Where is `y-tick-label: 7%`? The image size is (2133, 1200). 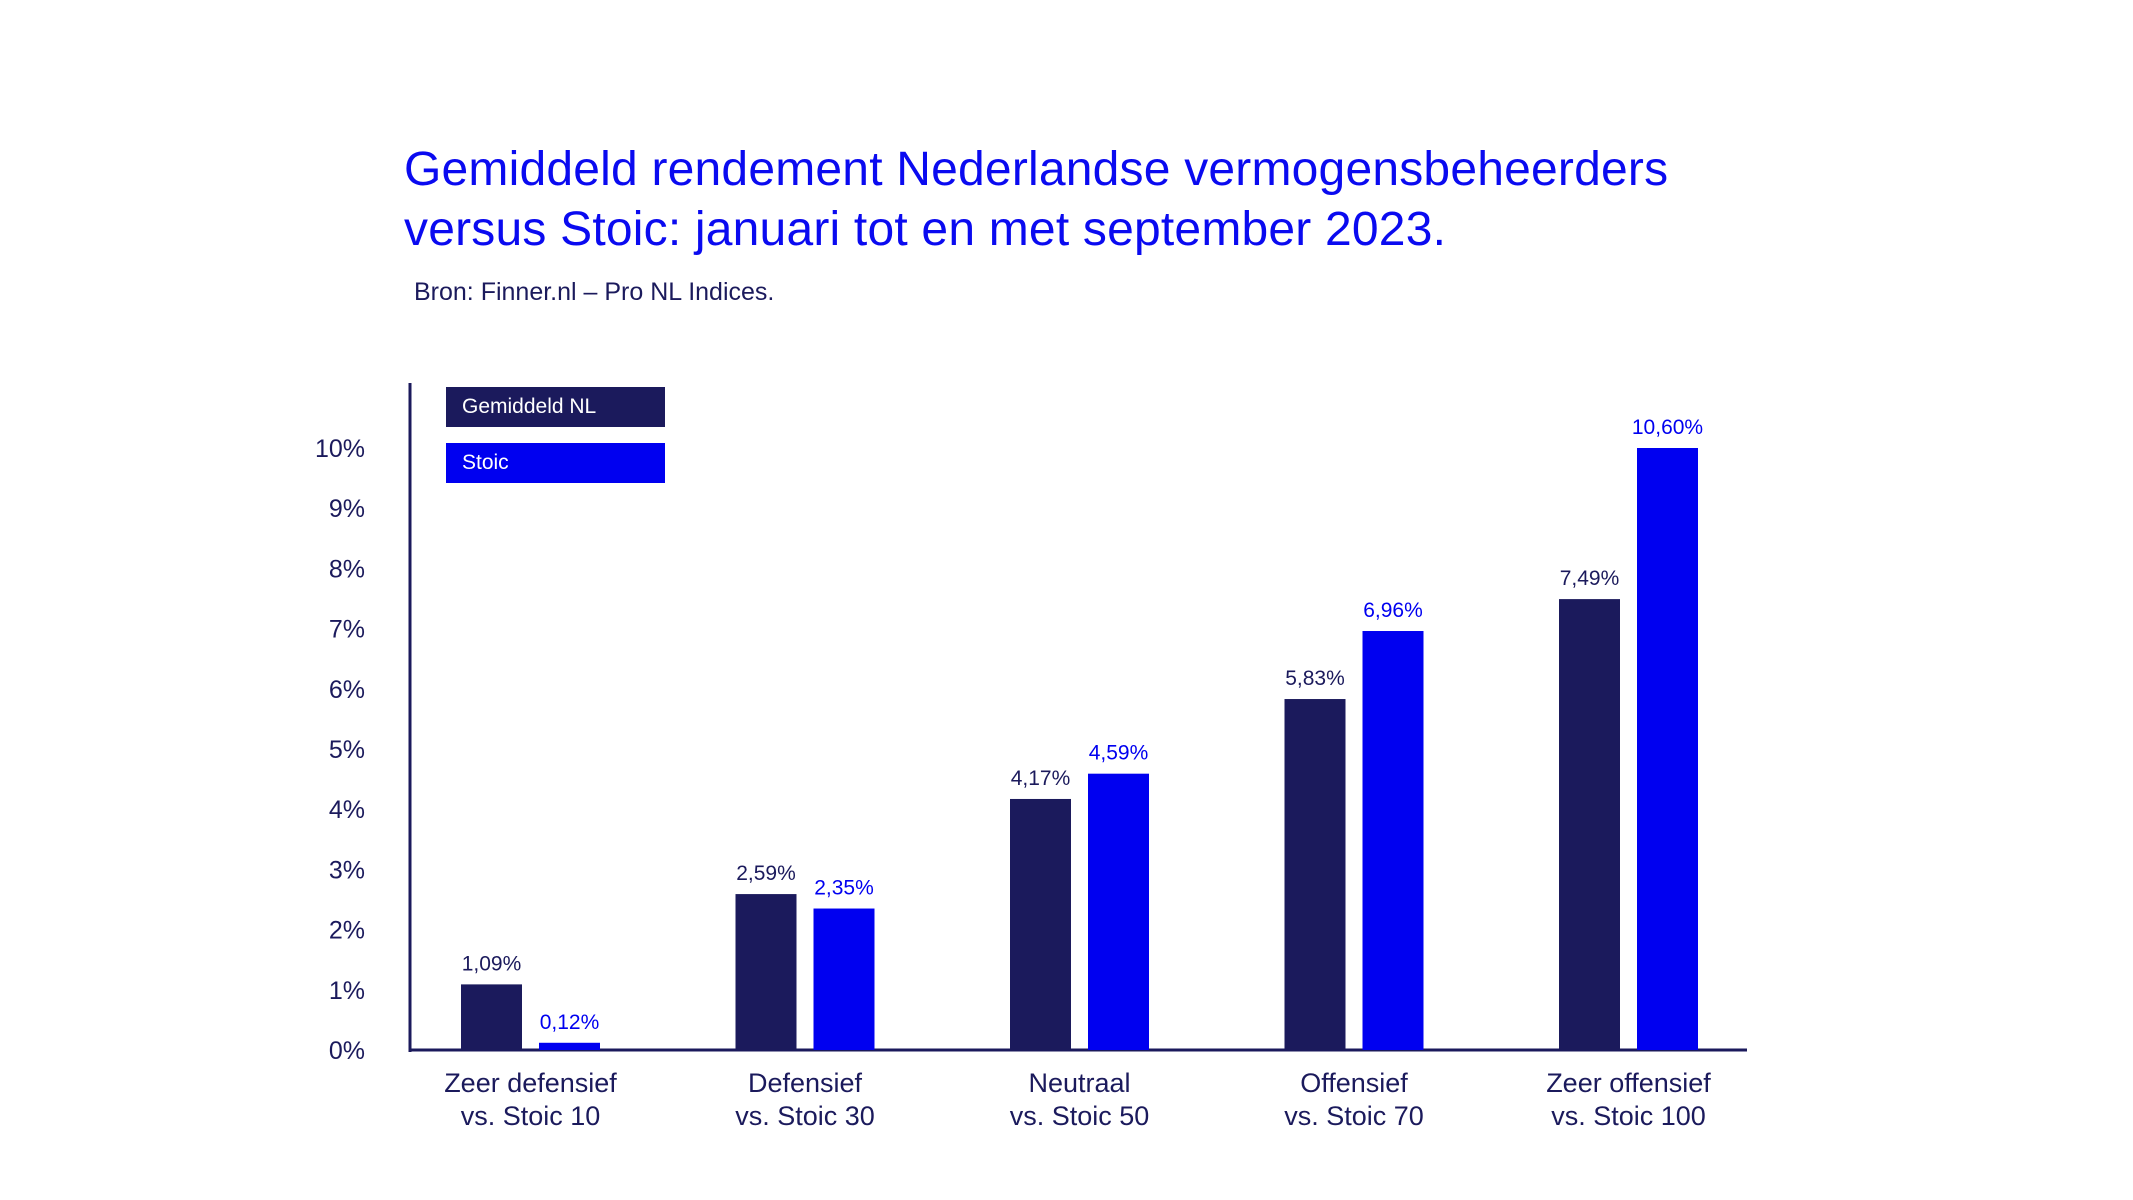 y-tick-label: 7% is located at coordinates (347, 630).